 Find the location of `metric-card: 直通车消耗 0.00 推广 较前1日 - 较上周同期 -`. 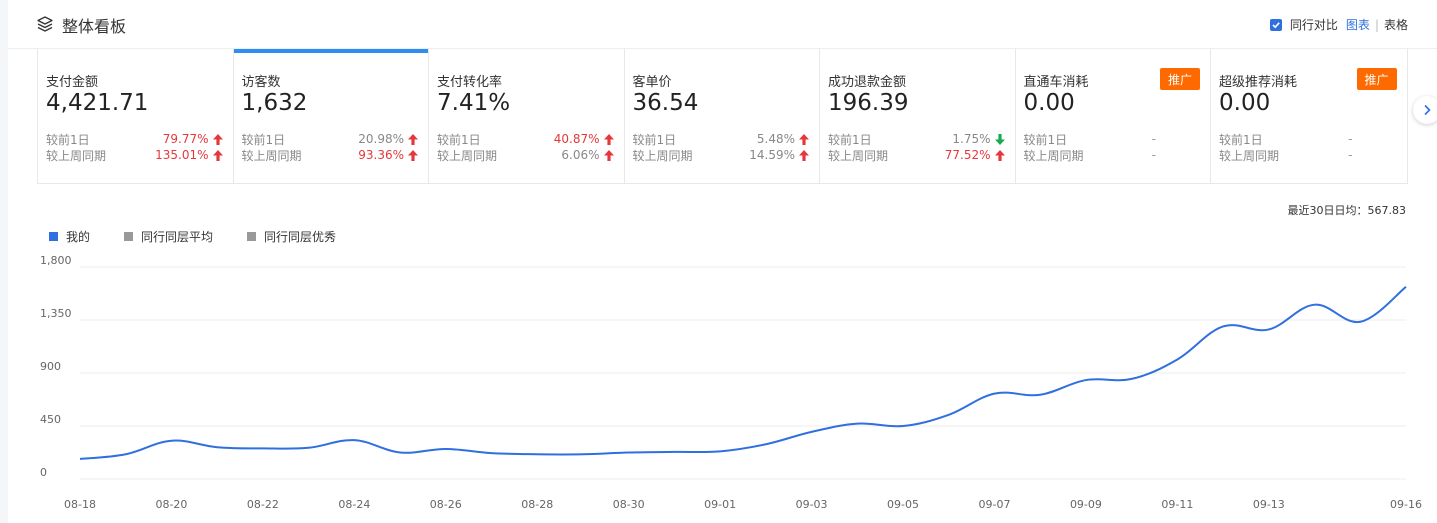

metric-card: 直通车消耗 0.00 推广 较前1日 - 较上周同期 - is located at coordinates (1113, 116).